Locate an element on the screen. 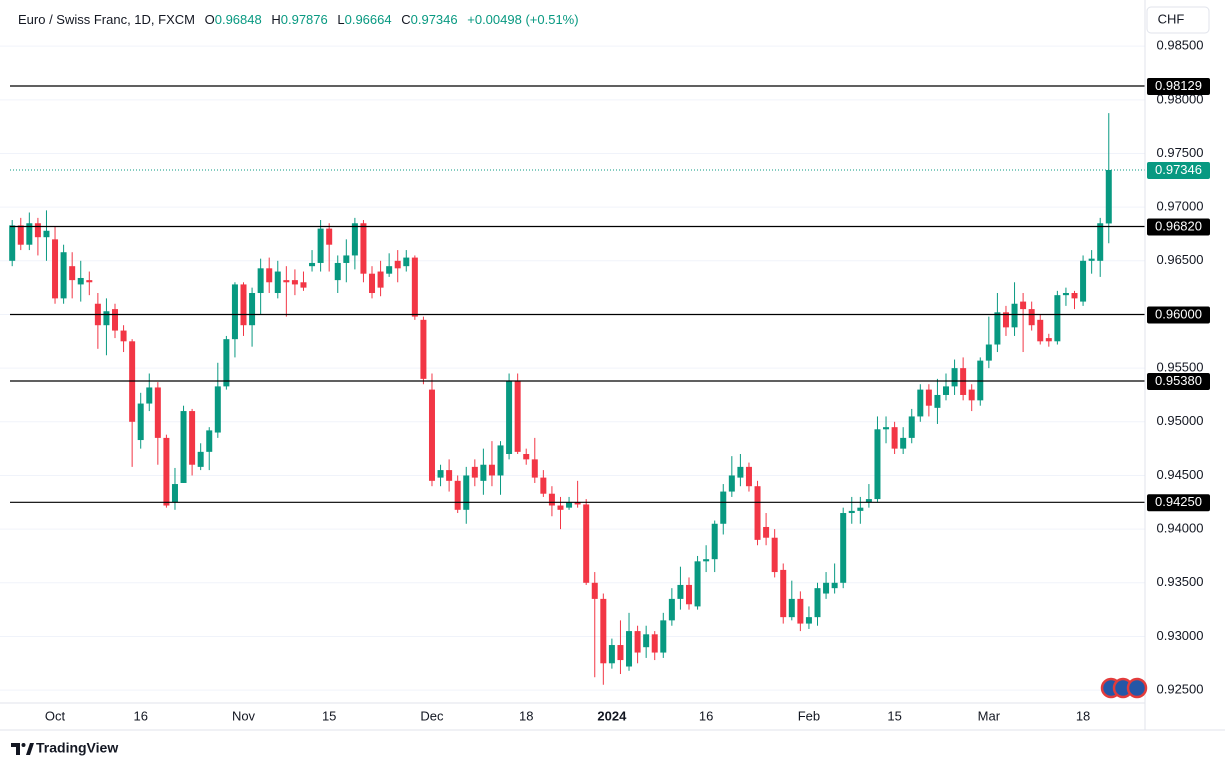 Image resolution: width=1225 pixels, height=768 pixels. x-tick-label: 18 is located at coordinates (526, 715).